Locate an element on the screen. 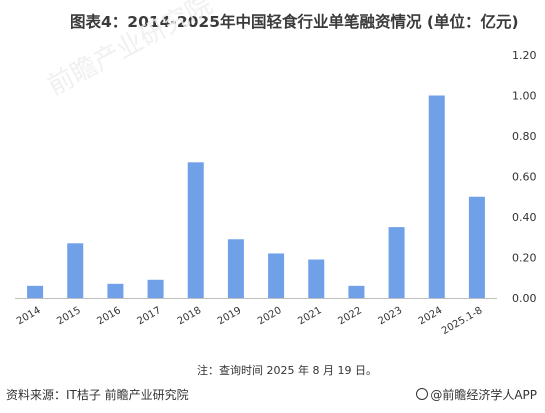 The image size is (545, 413). y-tick-label: 1.20 is located at coordinates (524, 55).